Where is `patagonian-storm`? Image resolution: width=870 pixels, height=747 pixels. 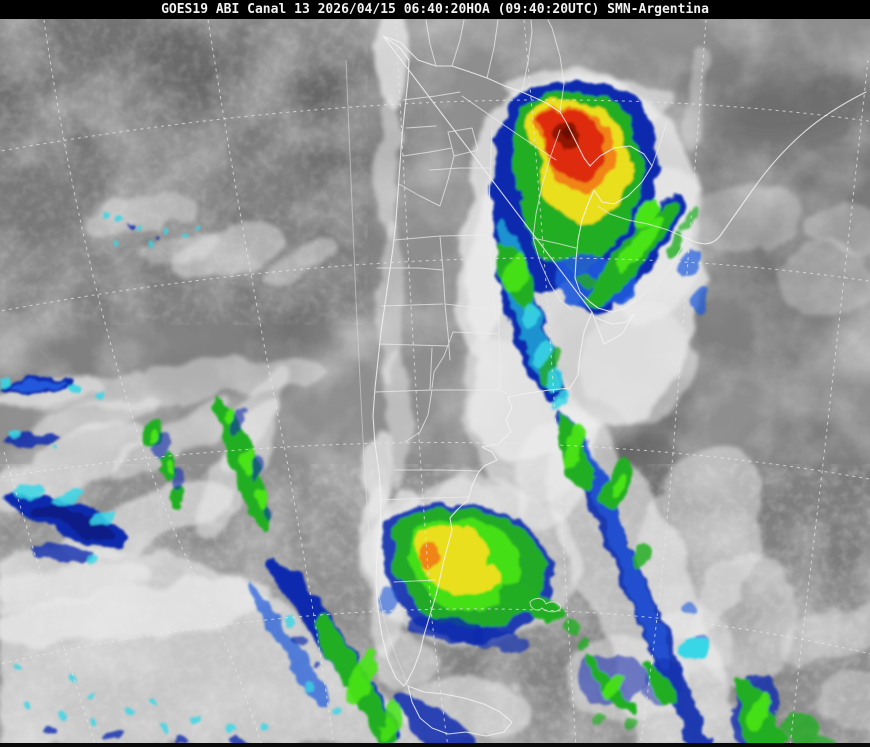
patagonian-storm is located at coordinates (485, 577).